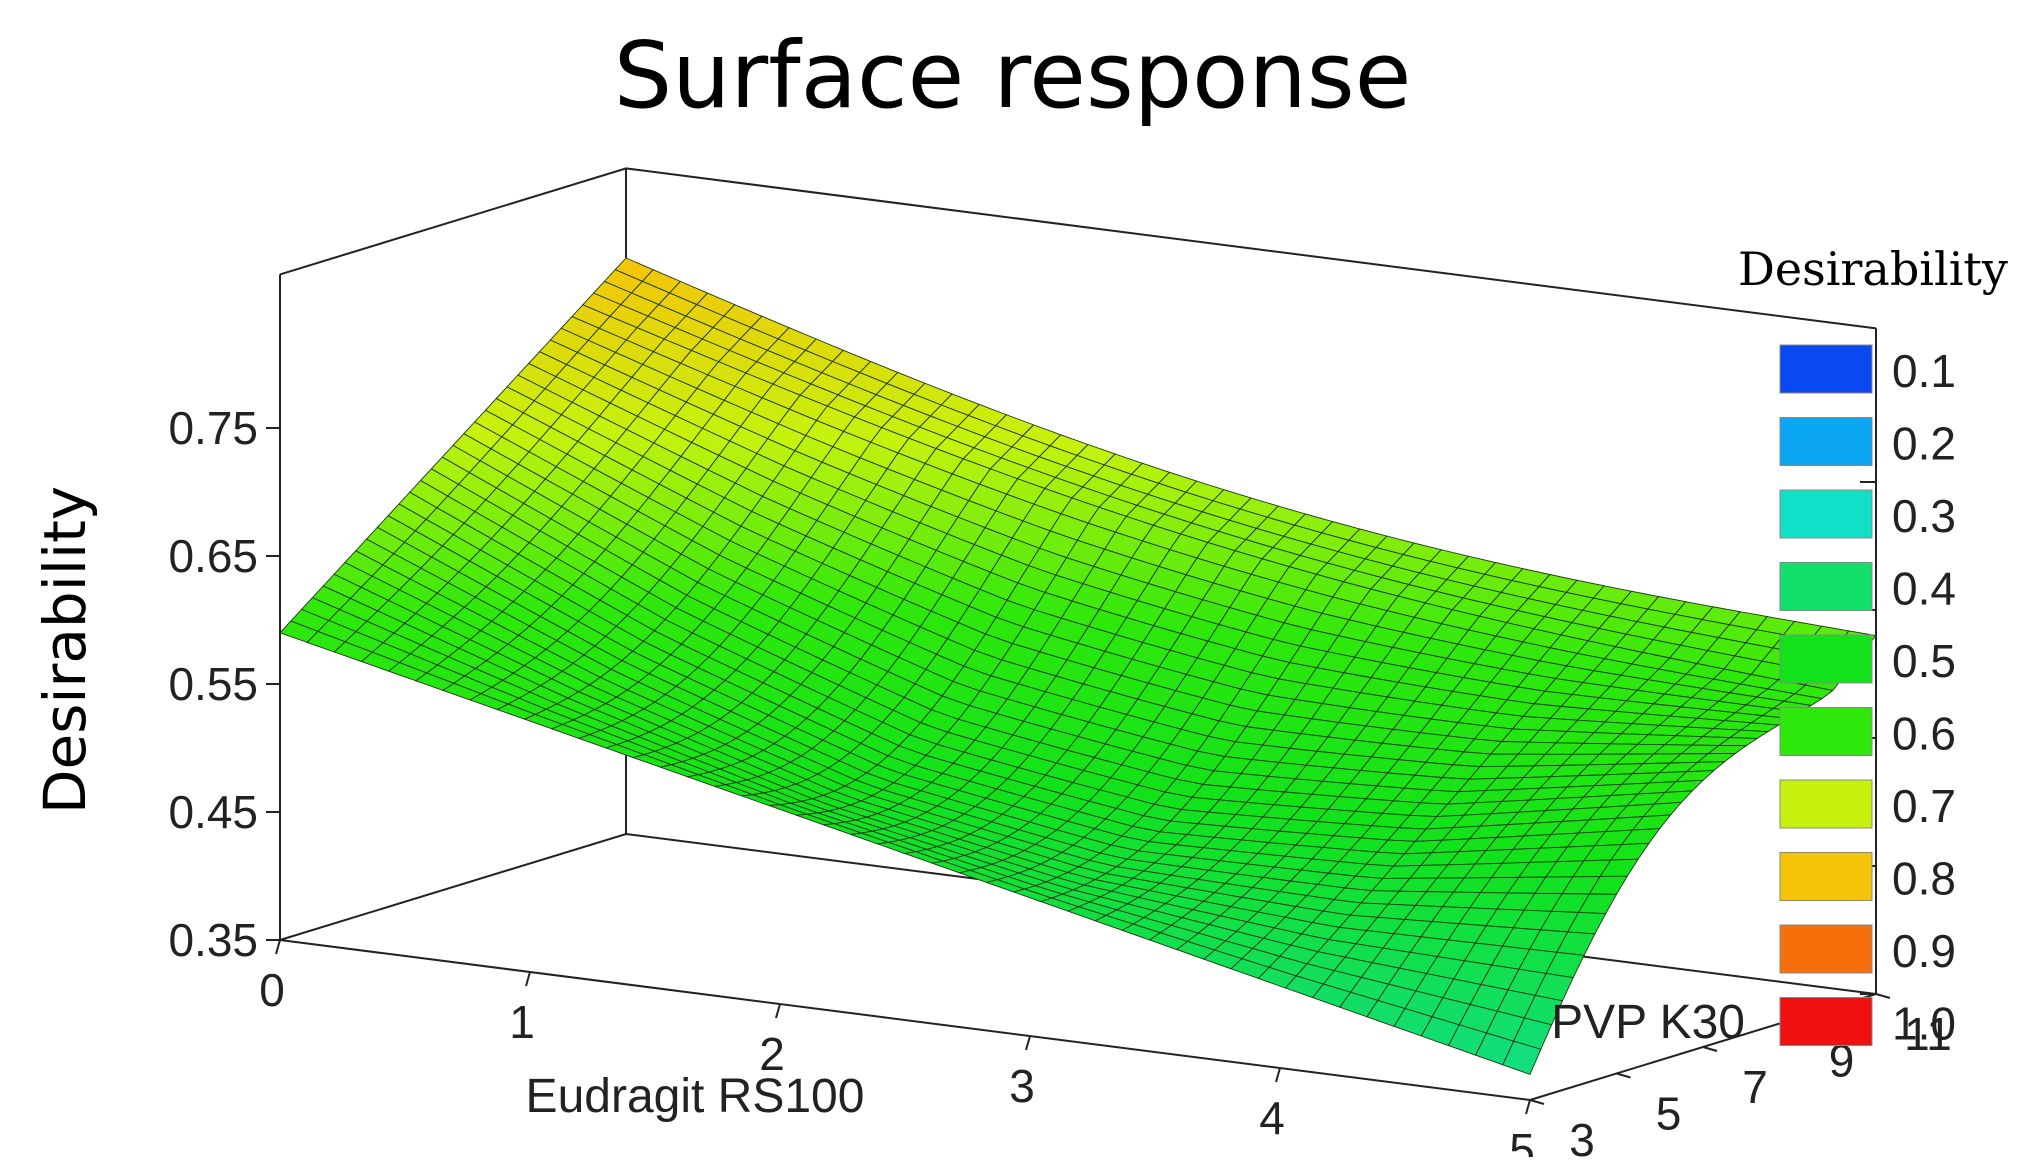  Describe the element at coordinates (1924, 879) in the screenshot. I see `legend-label: 0.8` at that location.